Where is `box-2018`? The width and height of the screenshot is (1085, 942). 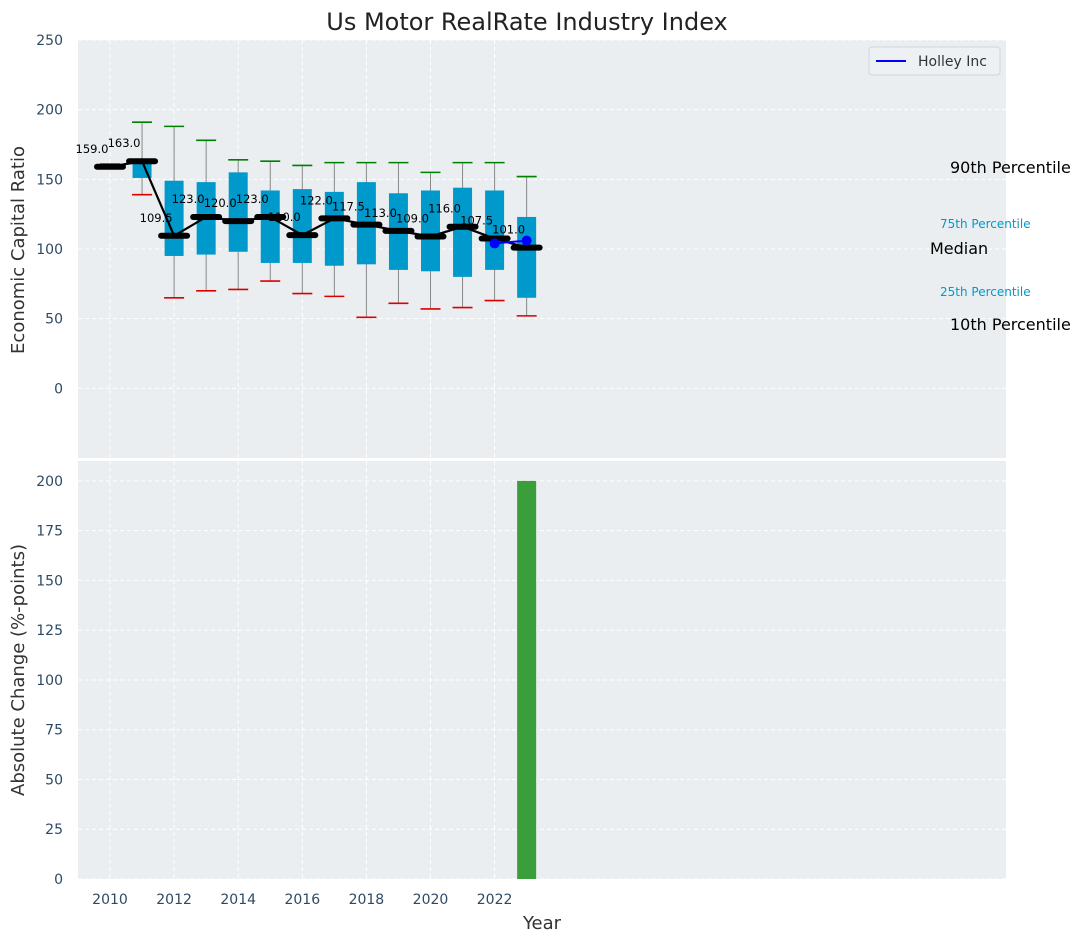 box-2018 is located at coordinates (366, 240).